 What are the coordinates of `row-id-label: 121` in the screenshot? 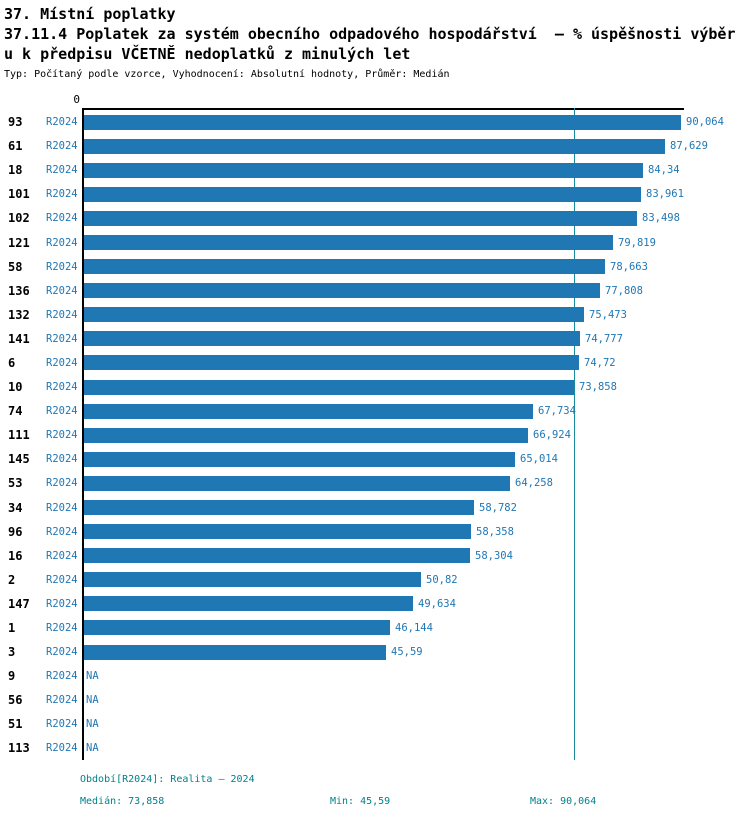 It's located at (19, 242).